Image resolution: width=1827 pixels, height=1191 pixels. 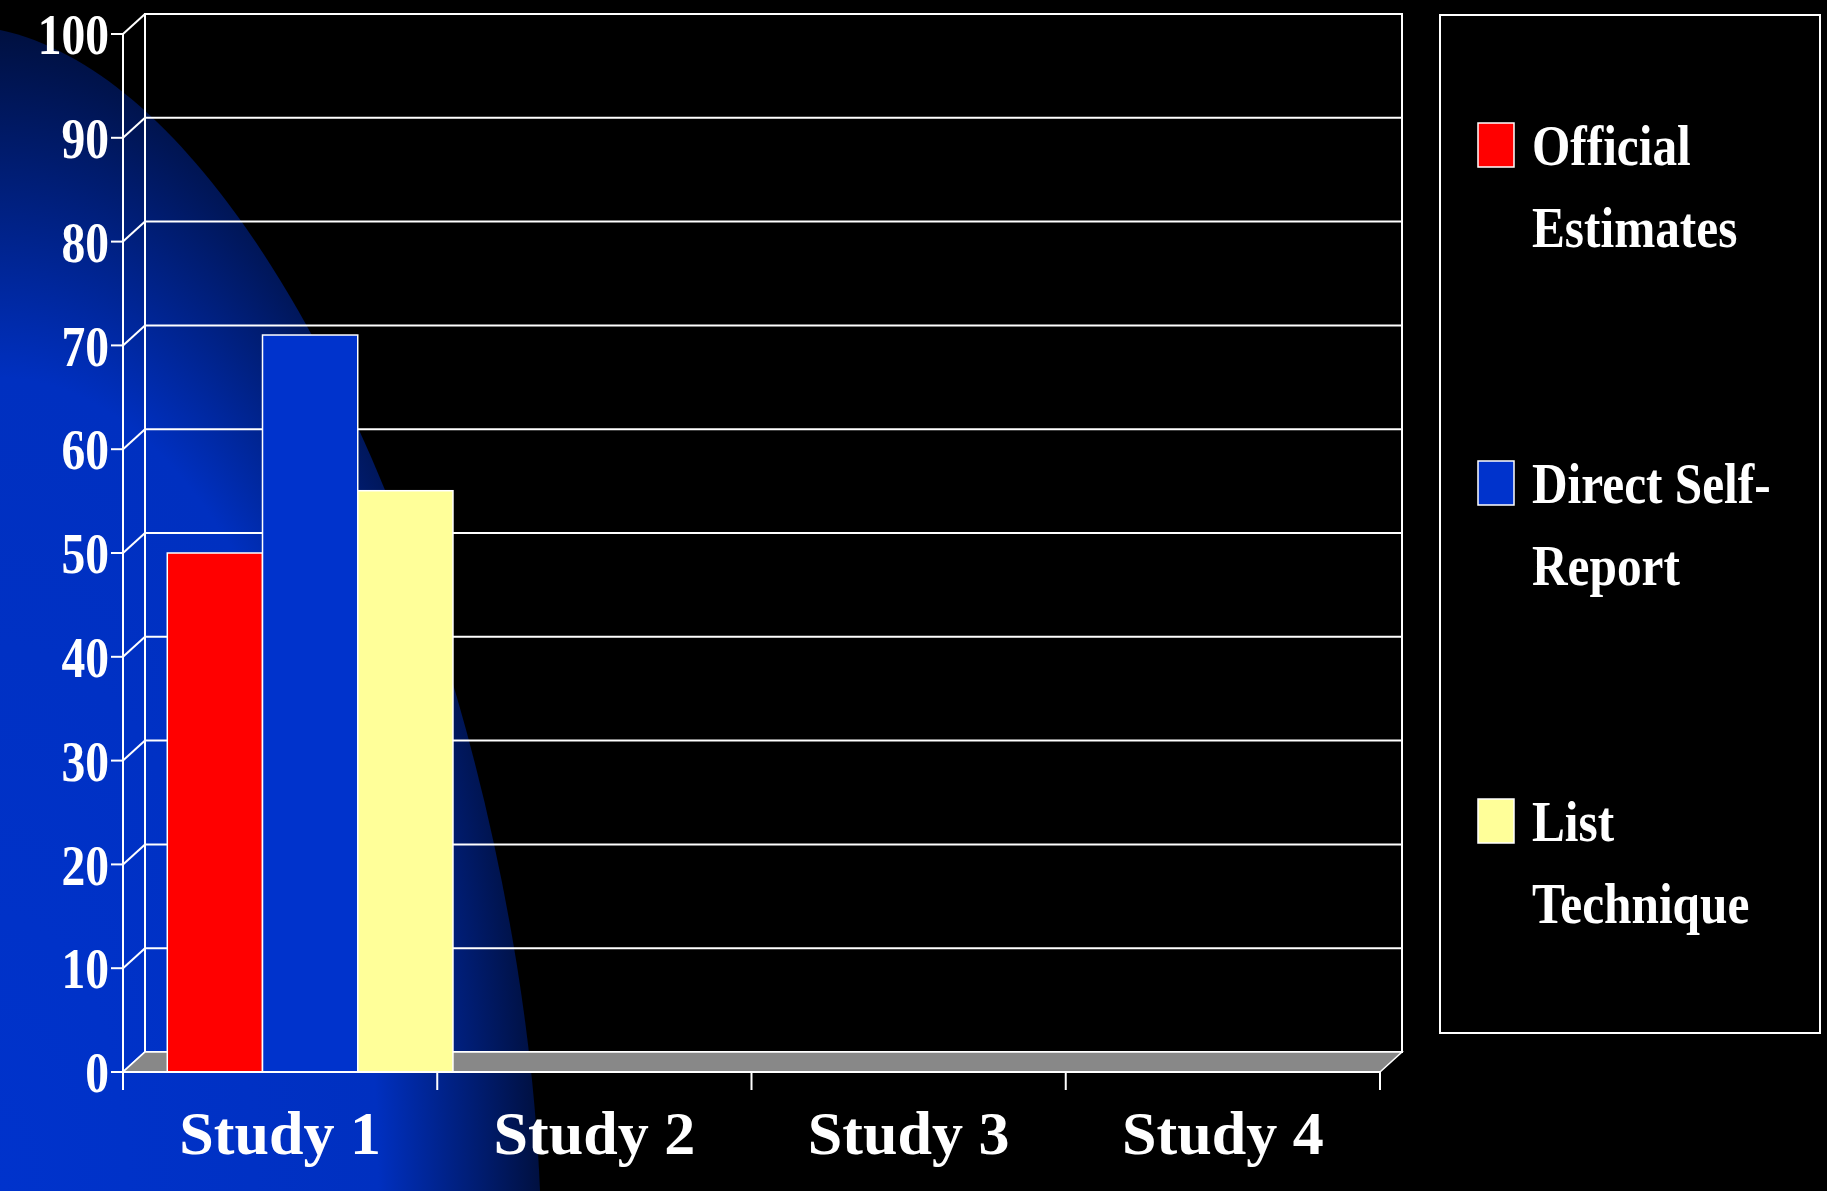 I want to click on y-tick-label: 20, so click(x=85, y=865).